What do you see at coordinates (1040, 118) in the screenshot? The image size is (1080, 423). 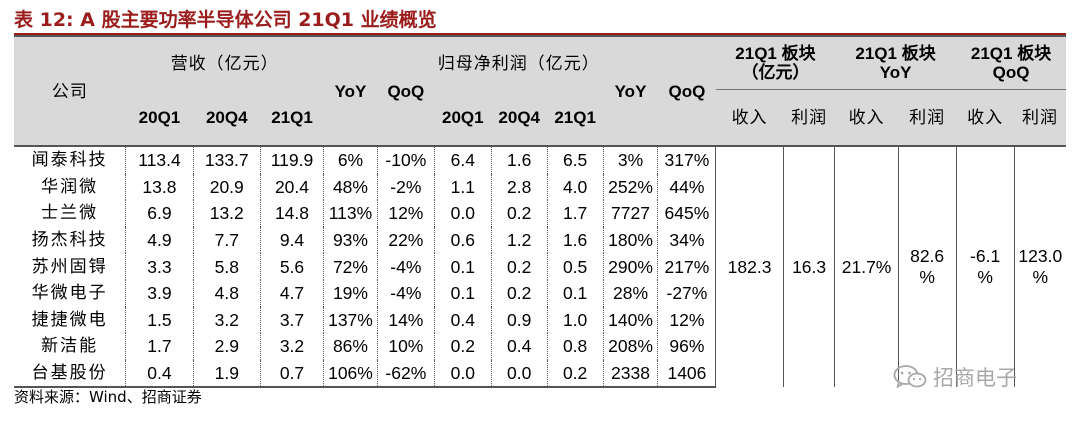 I see `header-qoq-profit: 利润` at bounding box center [1040, 118].